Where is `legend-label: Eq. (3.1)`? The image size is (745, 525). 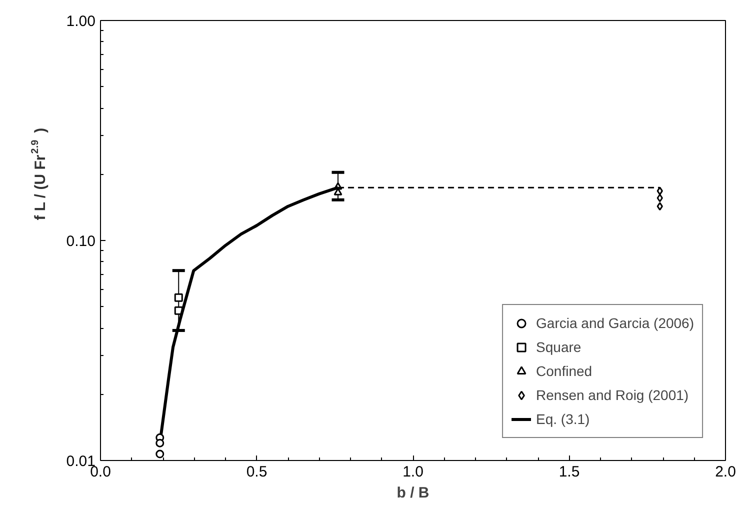 legend-label: Eq. (3.1) is located at coordinates (563, 419).